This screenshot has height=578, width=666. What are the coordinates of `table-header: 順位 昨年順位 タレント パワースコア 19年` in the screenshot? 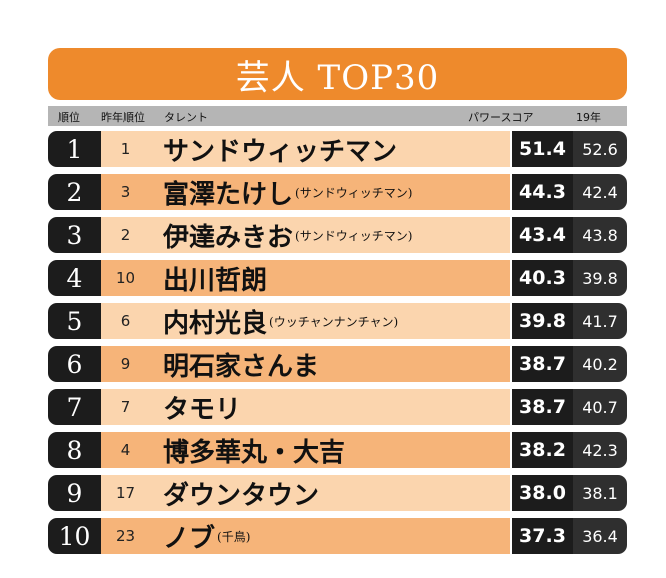 It's located at (337, 116).